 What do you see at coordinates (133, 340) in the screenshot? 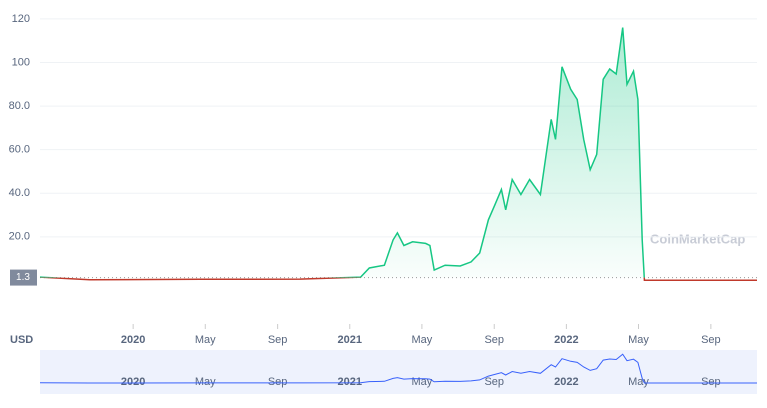
I see `x-tick-label: 2020` at bounding box center [133, 340].